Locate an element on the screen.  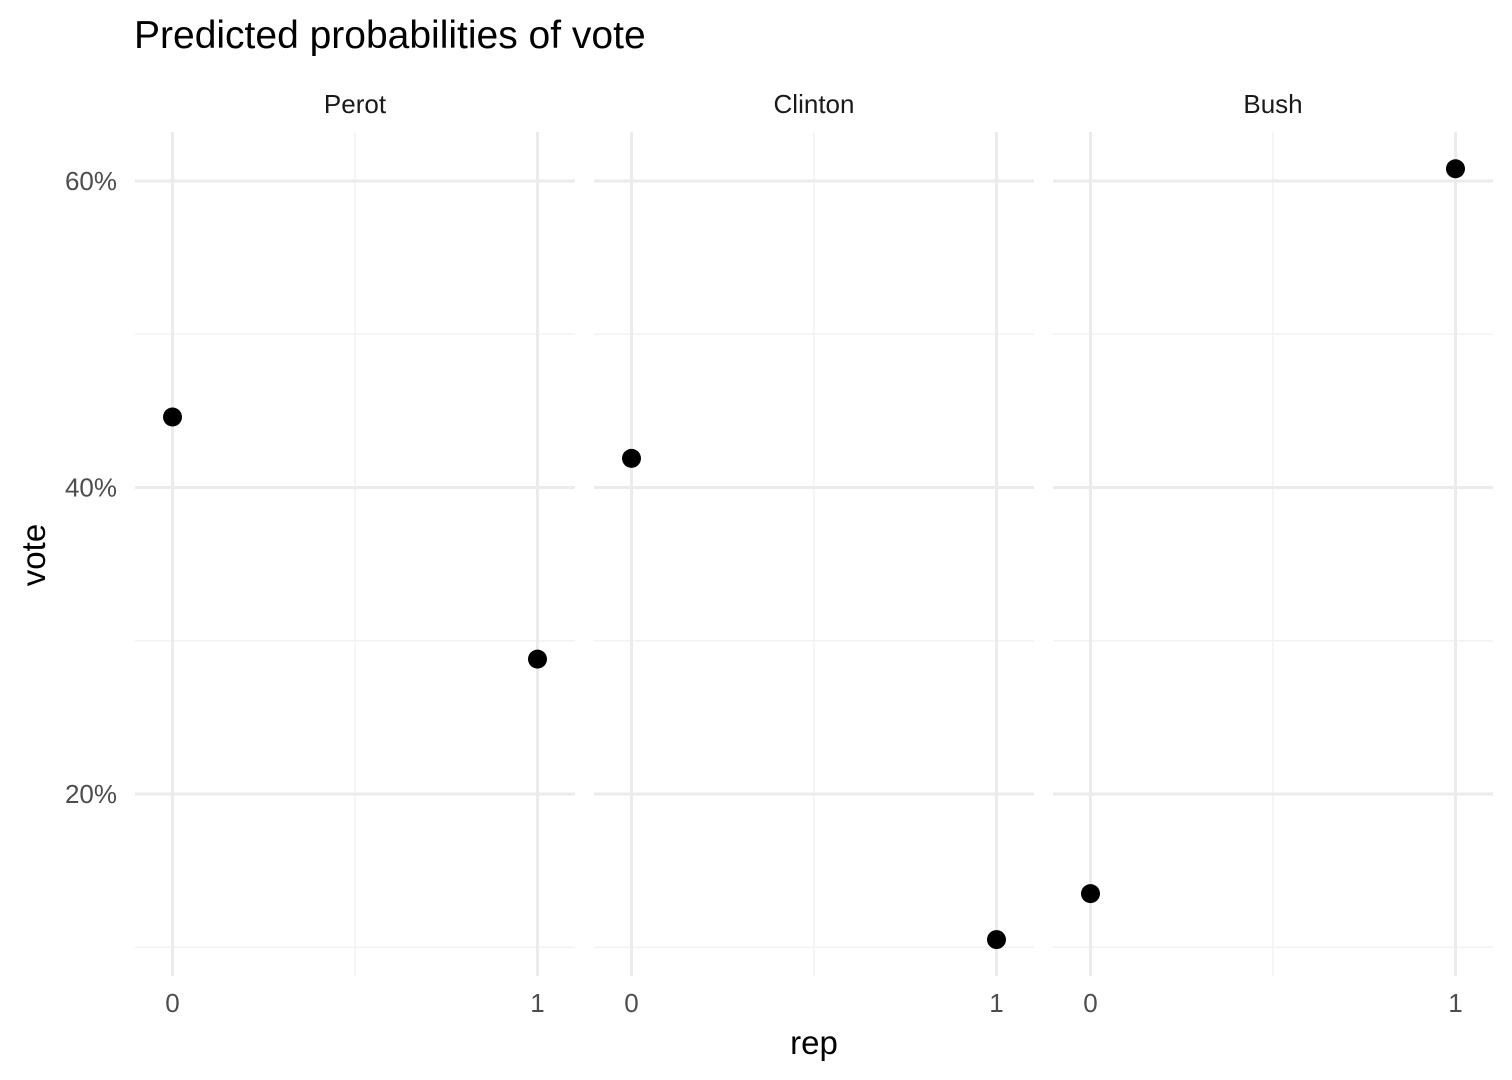
chart-title: Predicted probabilities of vote is located at coordinates (390, 35).